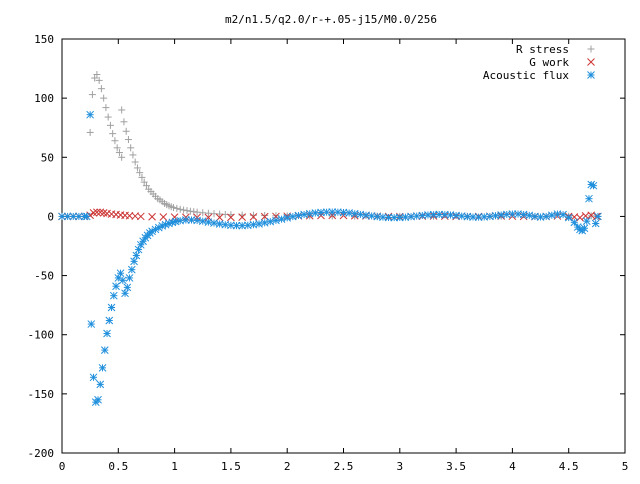  I want to click on x-tick-label: 1.5, so click(231, 466).